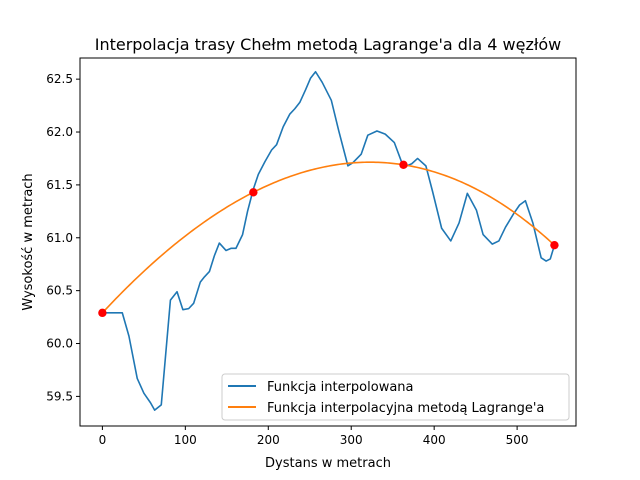  I want to click on x-tick-label: 200, so click(268, 440).